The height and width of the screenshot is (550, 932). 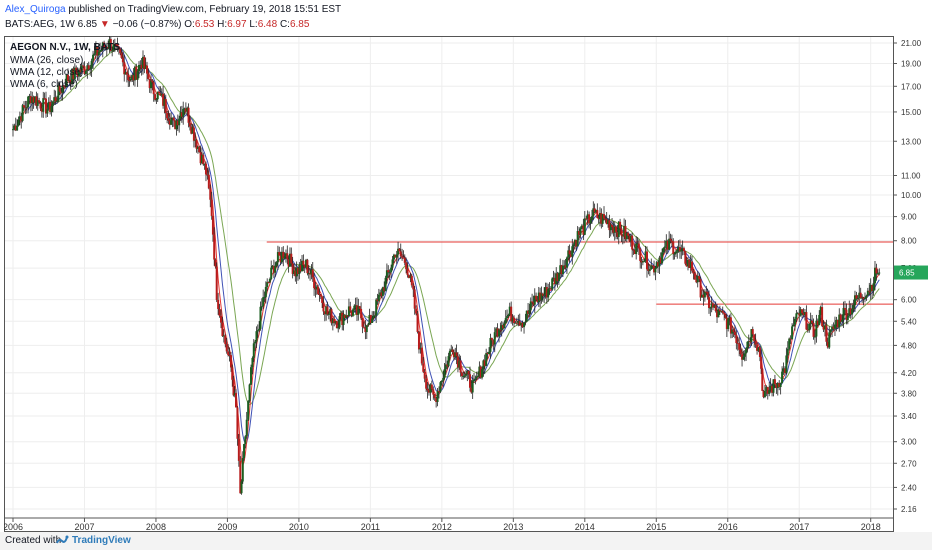 What do you see at coordinates (62, 540) in the screenshot?
I see `tradingview-logo-icon` at bounding box center [62, 540].